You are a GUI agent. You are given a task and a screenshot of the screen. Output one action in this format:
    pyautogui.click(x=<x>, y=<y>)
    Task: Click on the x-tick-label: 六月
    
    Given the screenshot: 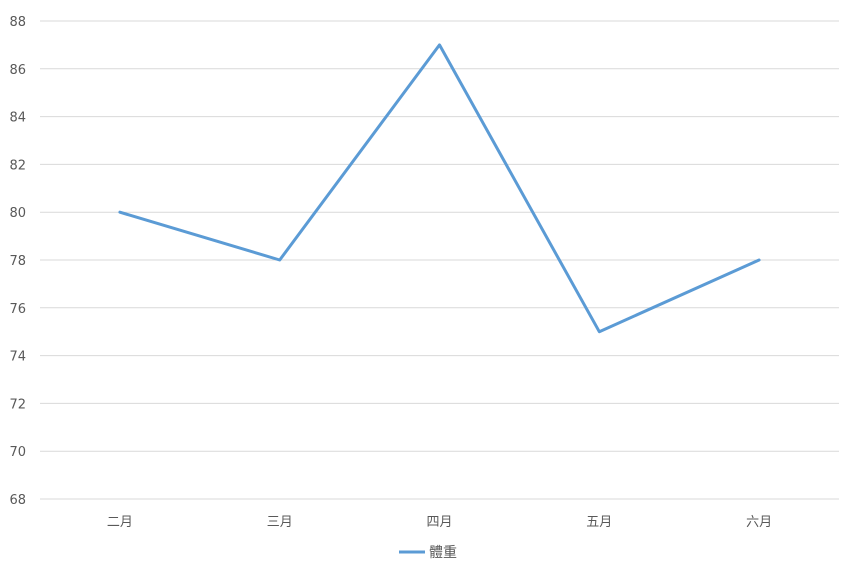 What is the action you would take?
    pyautogui.click(x=759, y=522)
    